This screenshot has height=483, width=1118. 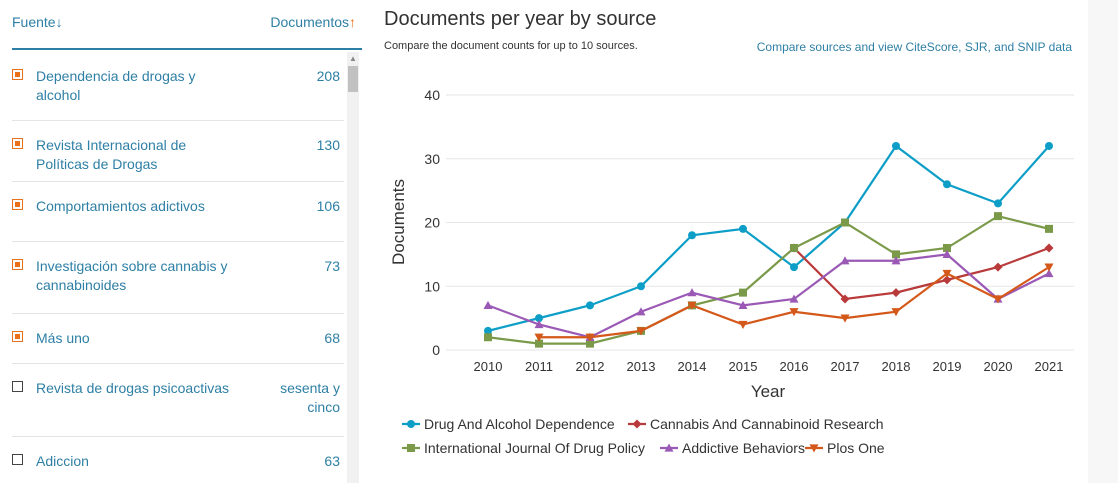 I want to click on legend-label-plos-one: Plos One, so click(x=856, y=448).